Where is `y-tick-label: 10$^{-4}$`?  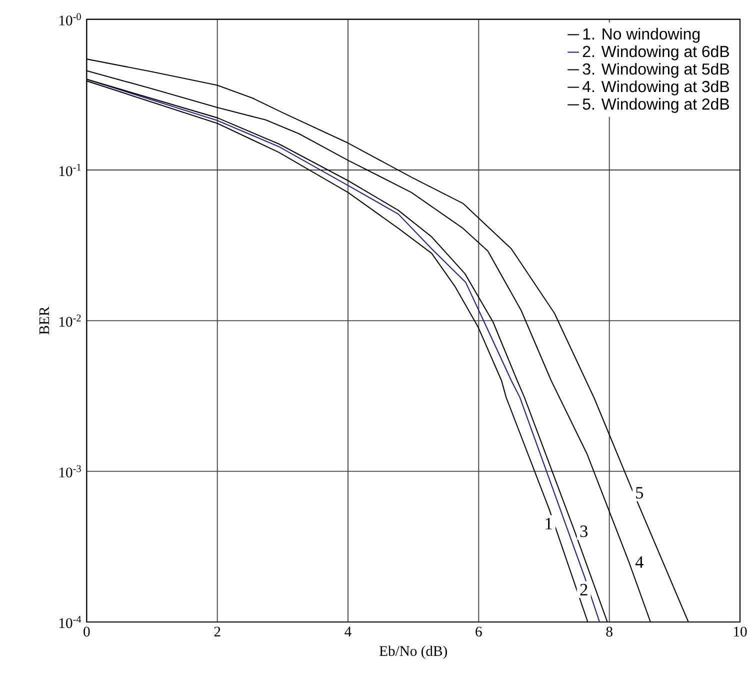 y-tick-label: 10$^{-4}$ is located at coordinates (70, 622).